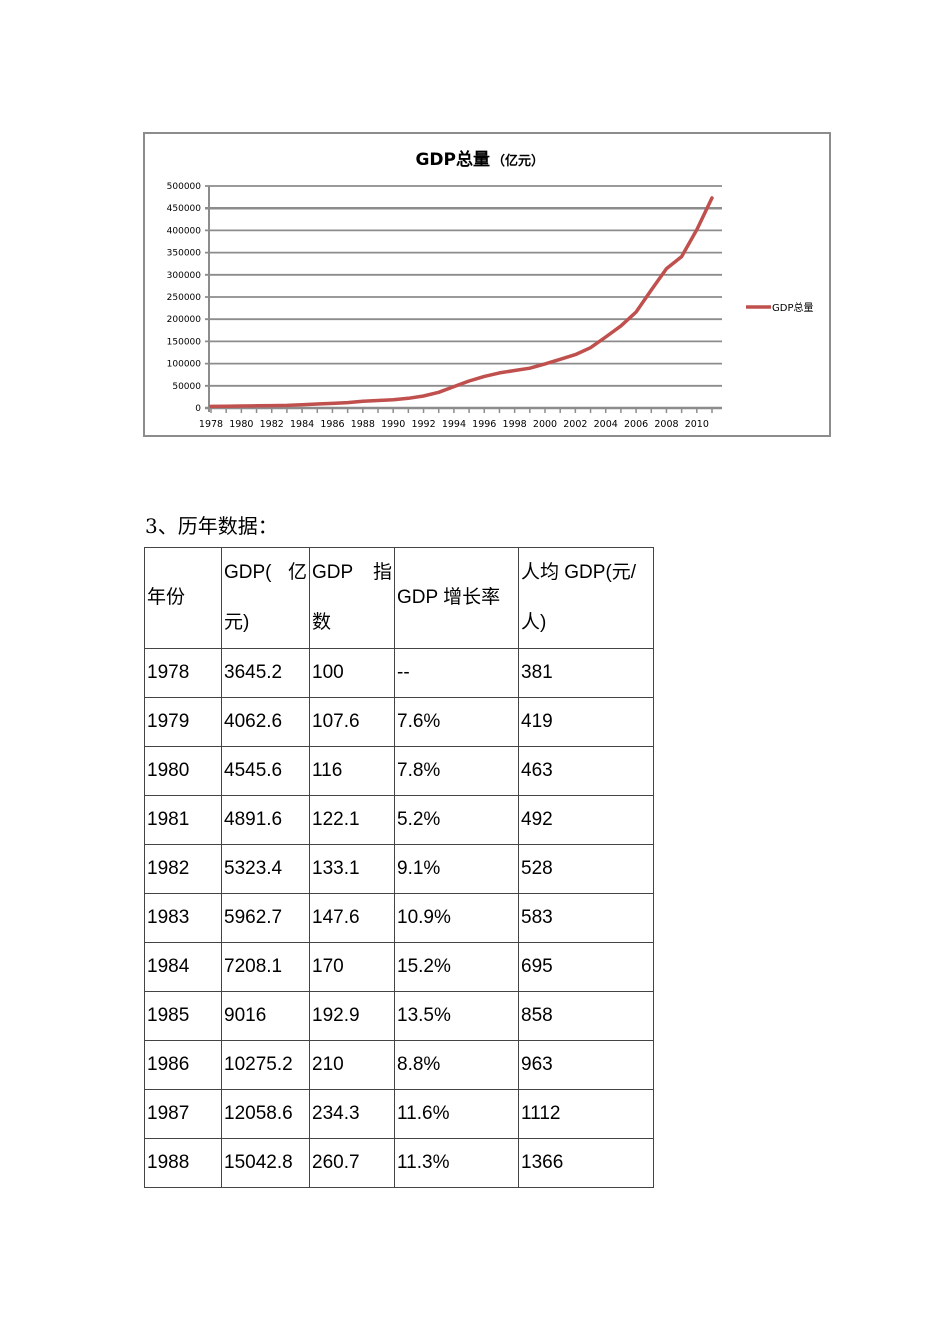 This screenshot has width=950, height=1344. Describe the element at coordinates (184, 254) in the screenshot. I see `svg-text: 350000` at that location.